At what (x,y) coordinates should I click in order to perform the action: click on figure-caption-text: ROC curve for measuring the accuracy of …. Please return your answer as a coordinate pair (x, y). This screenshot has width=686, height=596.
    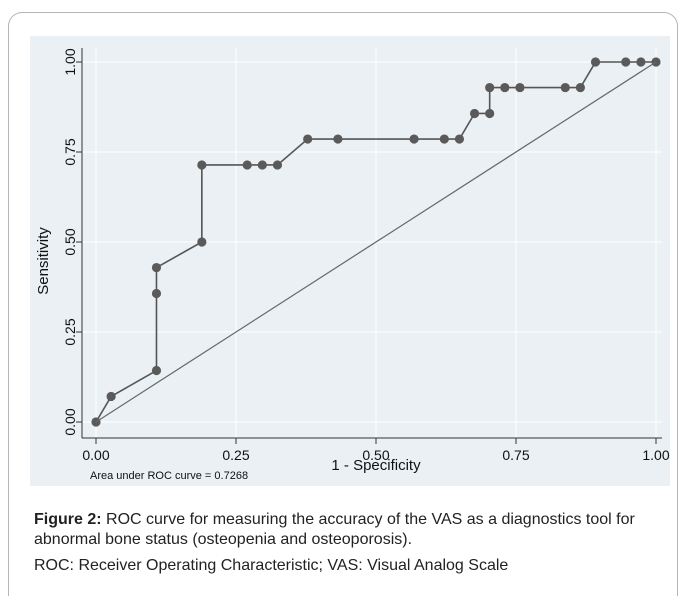
    Looking at the image, I should click on (334, 529).